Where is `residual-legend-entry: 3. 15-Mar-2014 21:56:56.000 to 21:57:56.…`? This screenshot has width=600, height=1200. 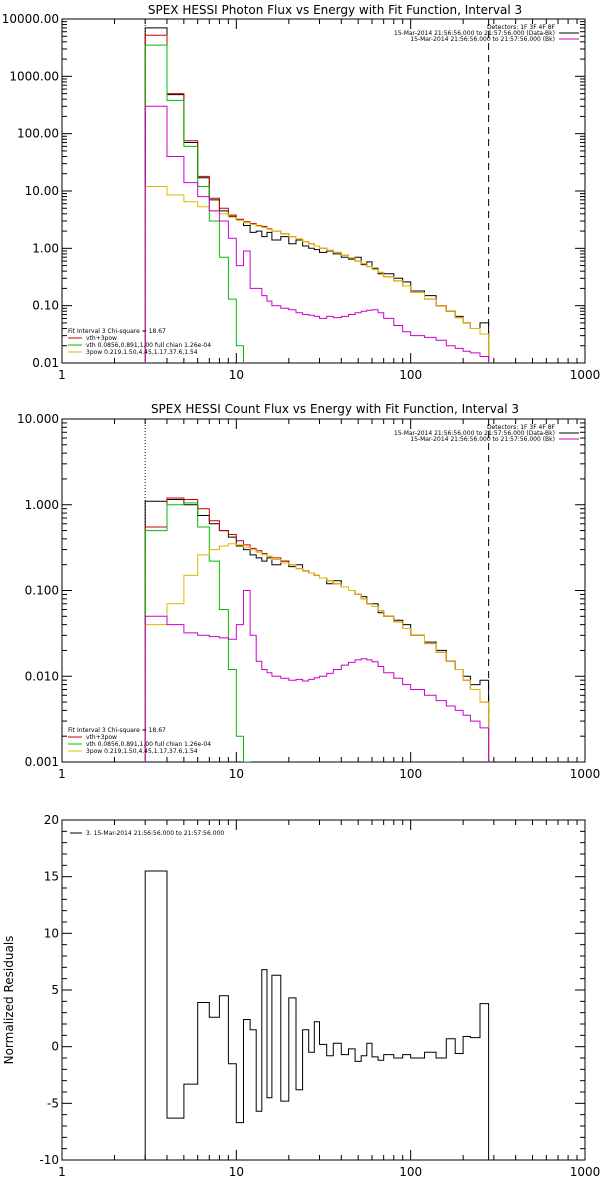 residual-legend-entry: 3. 15-Mar-2014 21:56:56.000 to 21:57:56.… is located at coordinates (155, 833).